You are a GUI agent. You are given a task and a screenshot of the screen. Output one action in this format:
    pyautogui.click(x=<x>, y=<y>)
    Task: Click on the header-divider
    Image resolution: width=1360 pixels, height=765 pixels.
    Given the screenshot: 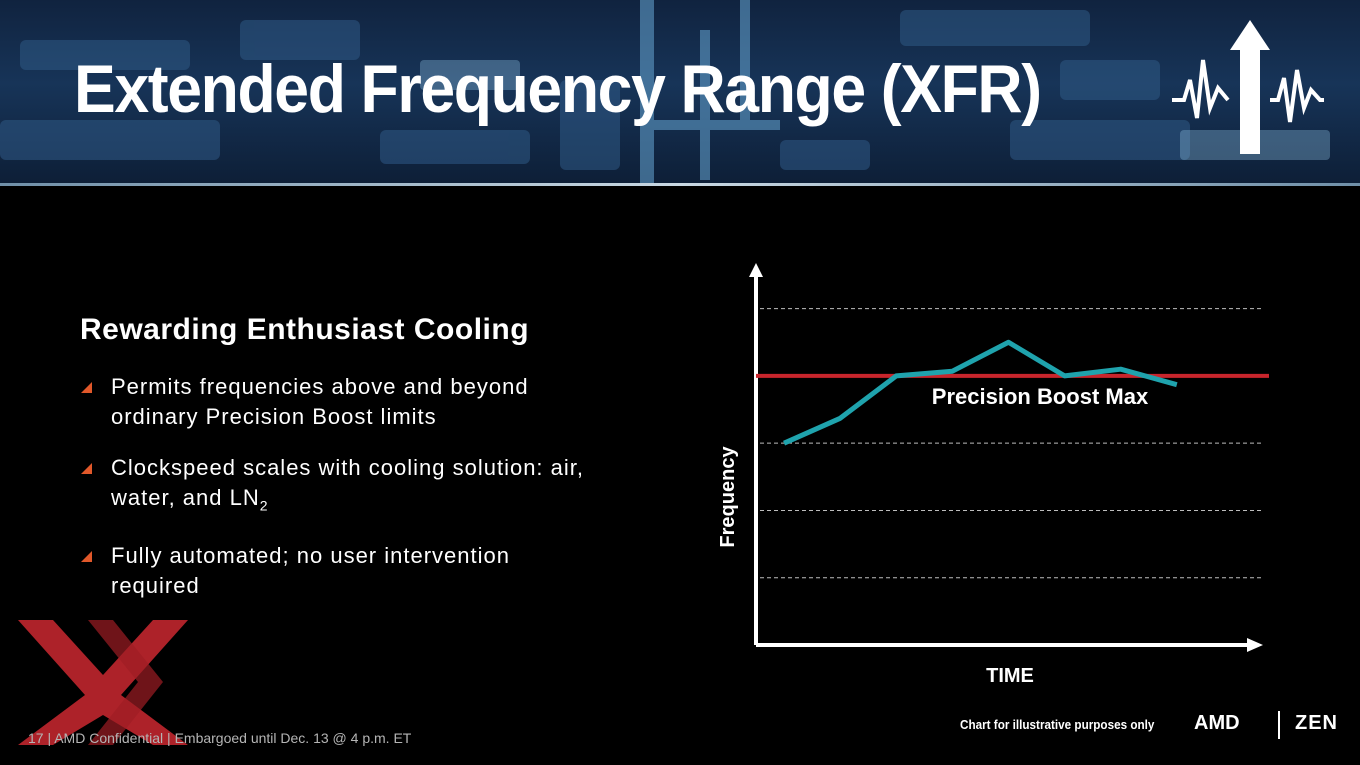 What is the action you would take?
    pyautogui.click(x=680, y=184)
    